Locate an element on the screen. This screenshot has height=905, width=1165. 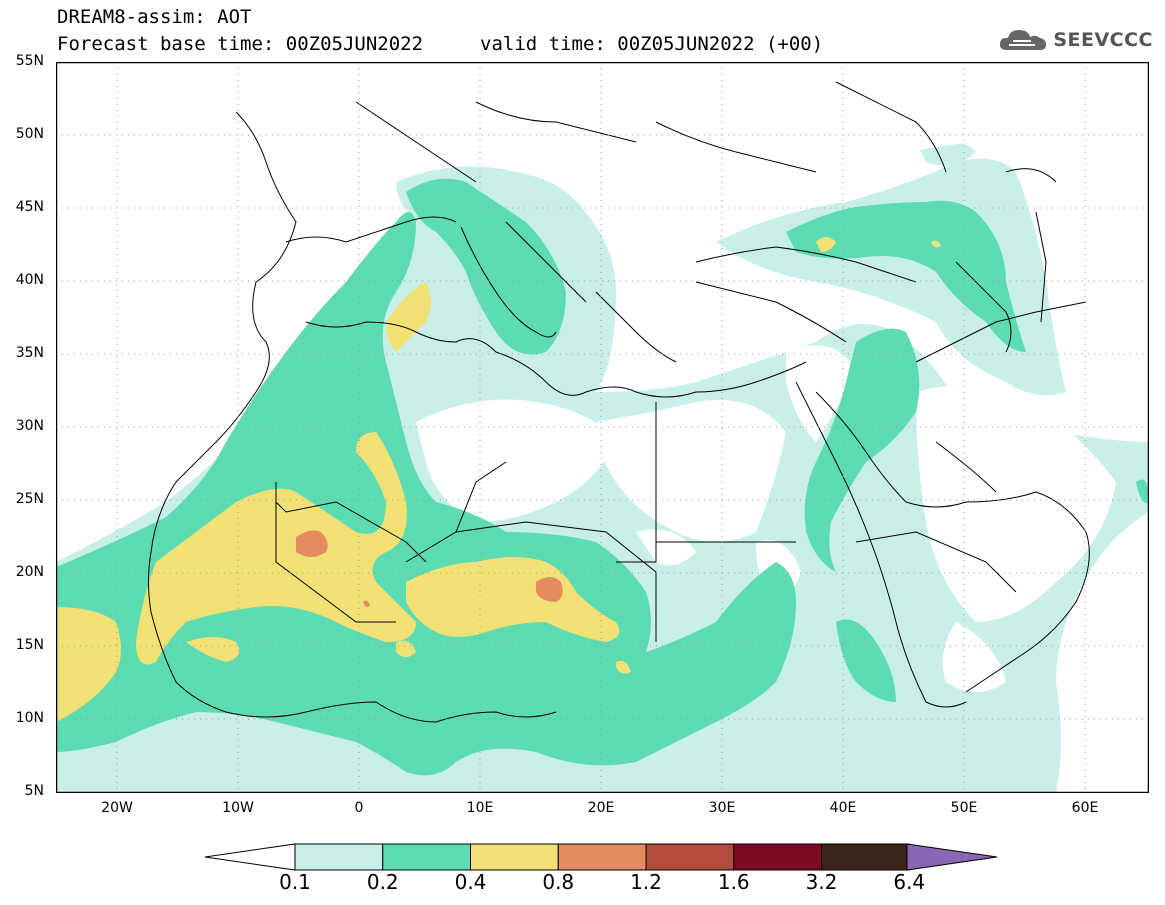
valid-time: valid time: 00Z05JUN2022 (+00) is located at coordinates (652, 44).